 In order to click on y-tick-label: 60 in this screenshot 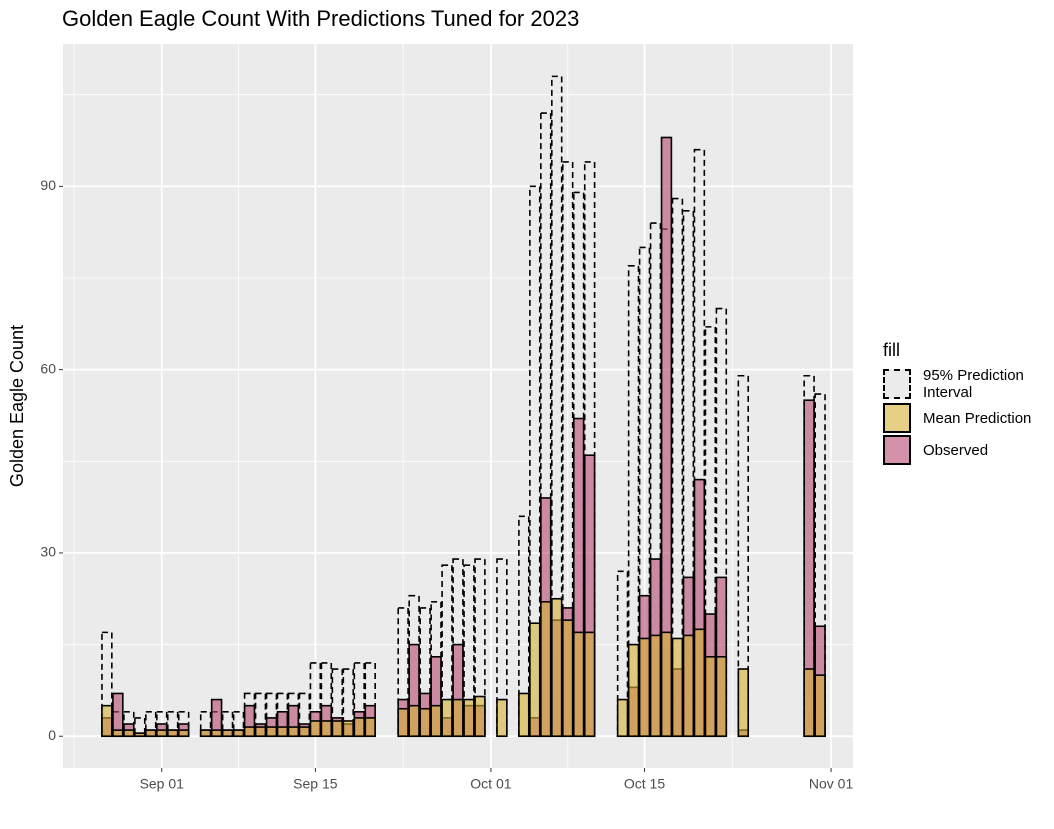, I will do `click(48, 368)`.